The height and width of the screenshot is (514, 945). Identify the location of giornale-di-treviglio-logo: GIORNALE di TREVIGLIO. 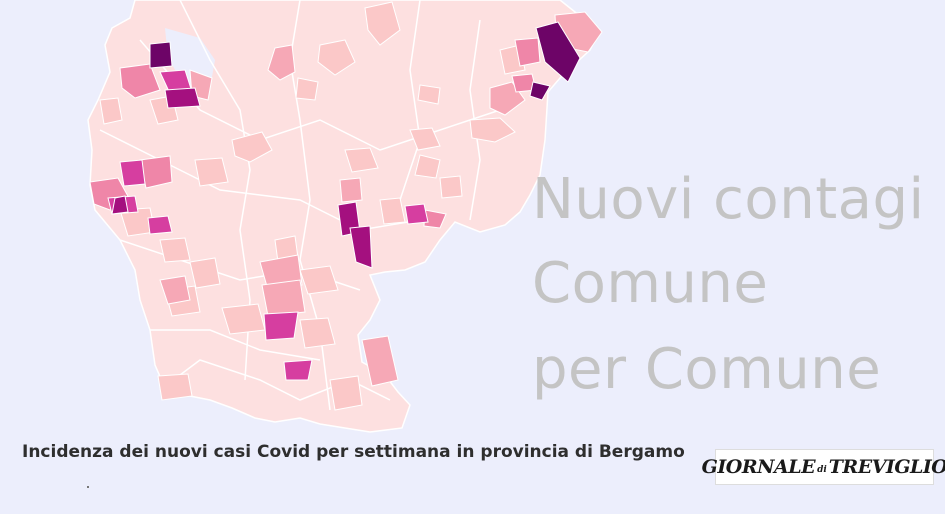
(823, 467).